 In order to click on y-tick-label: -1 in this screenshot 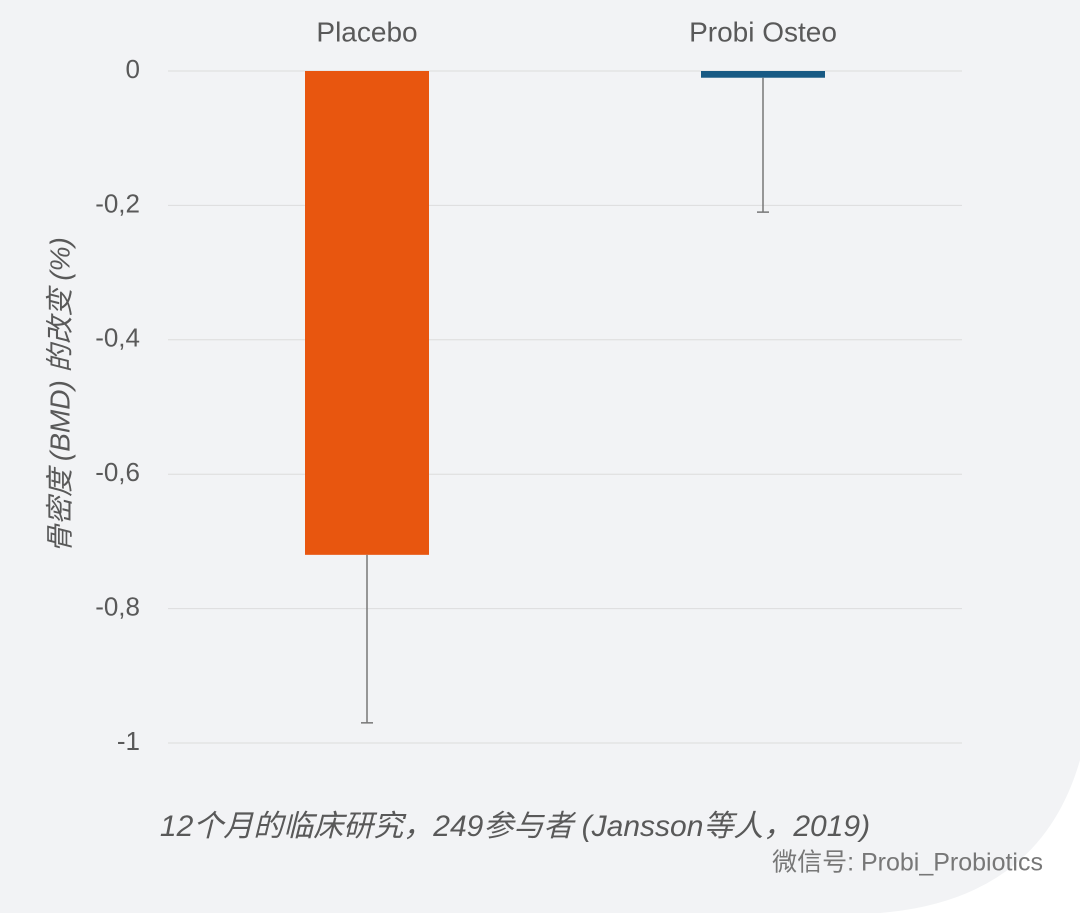, I will do `click(128, 741)`.